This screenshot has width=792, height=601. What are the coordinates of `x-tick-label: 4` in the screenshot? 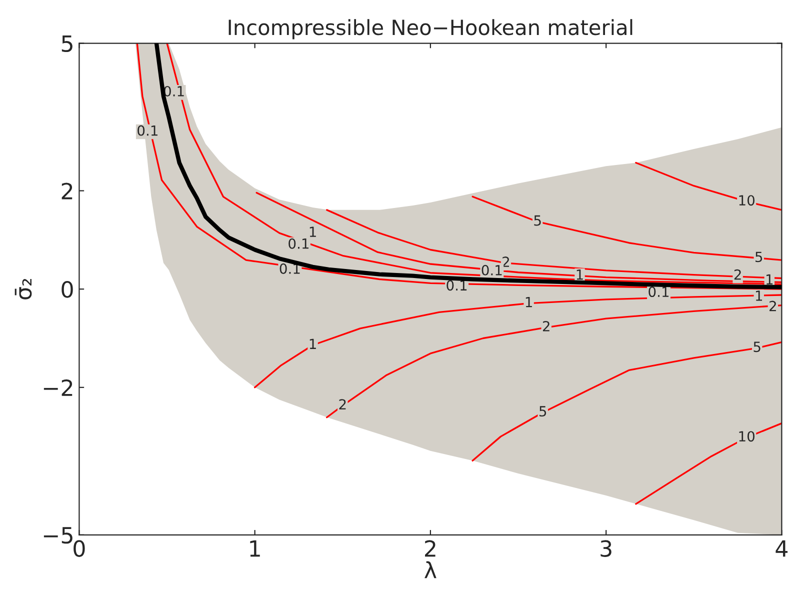 It's located at (782, 548).